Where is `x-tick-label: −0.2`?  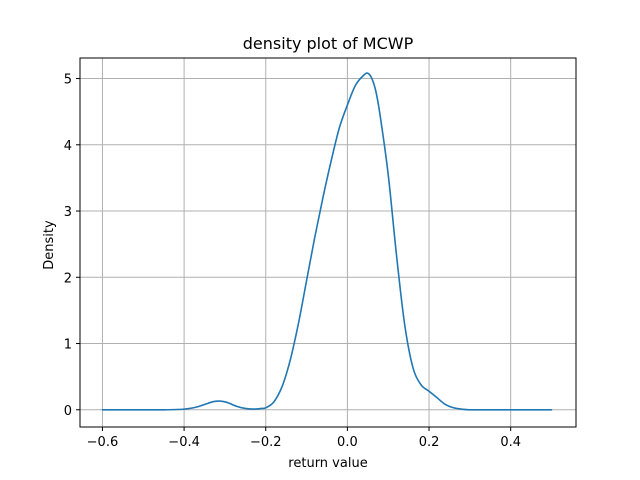
x-tick-label: −0.2 is located at coordinates (266, 442).